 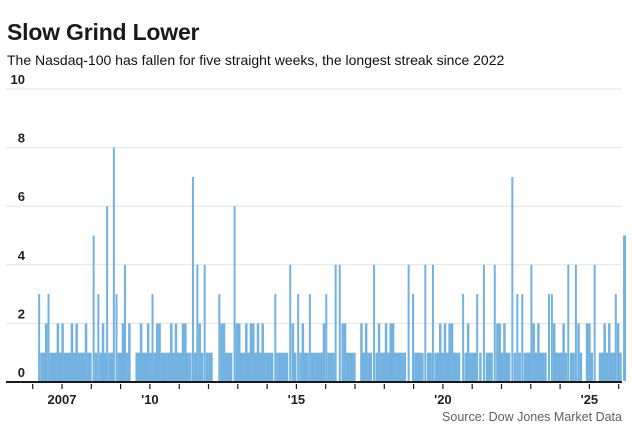 I want to click on chart-title: Slow Grind Lower, so click(x=103, y=32).